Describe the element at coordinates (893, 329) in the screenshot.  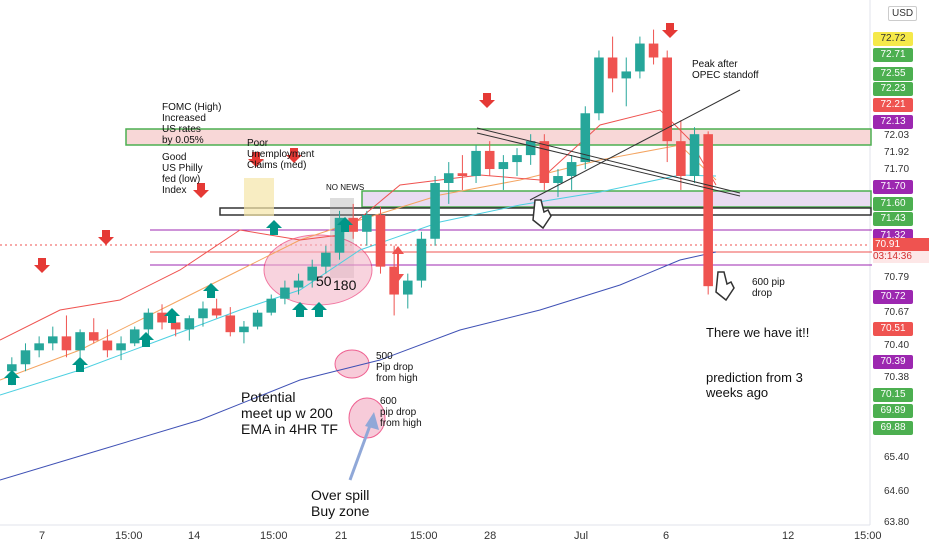
I see `price-tick-label: 70.51` at that location.